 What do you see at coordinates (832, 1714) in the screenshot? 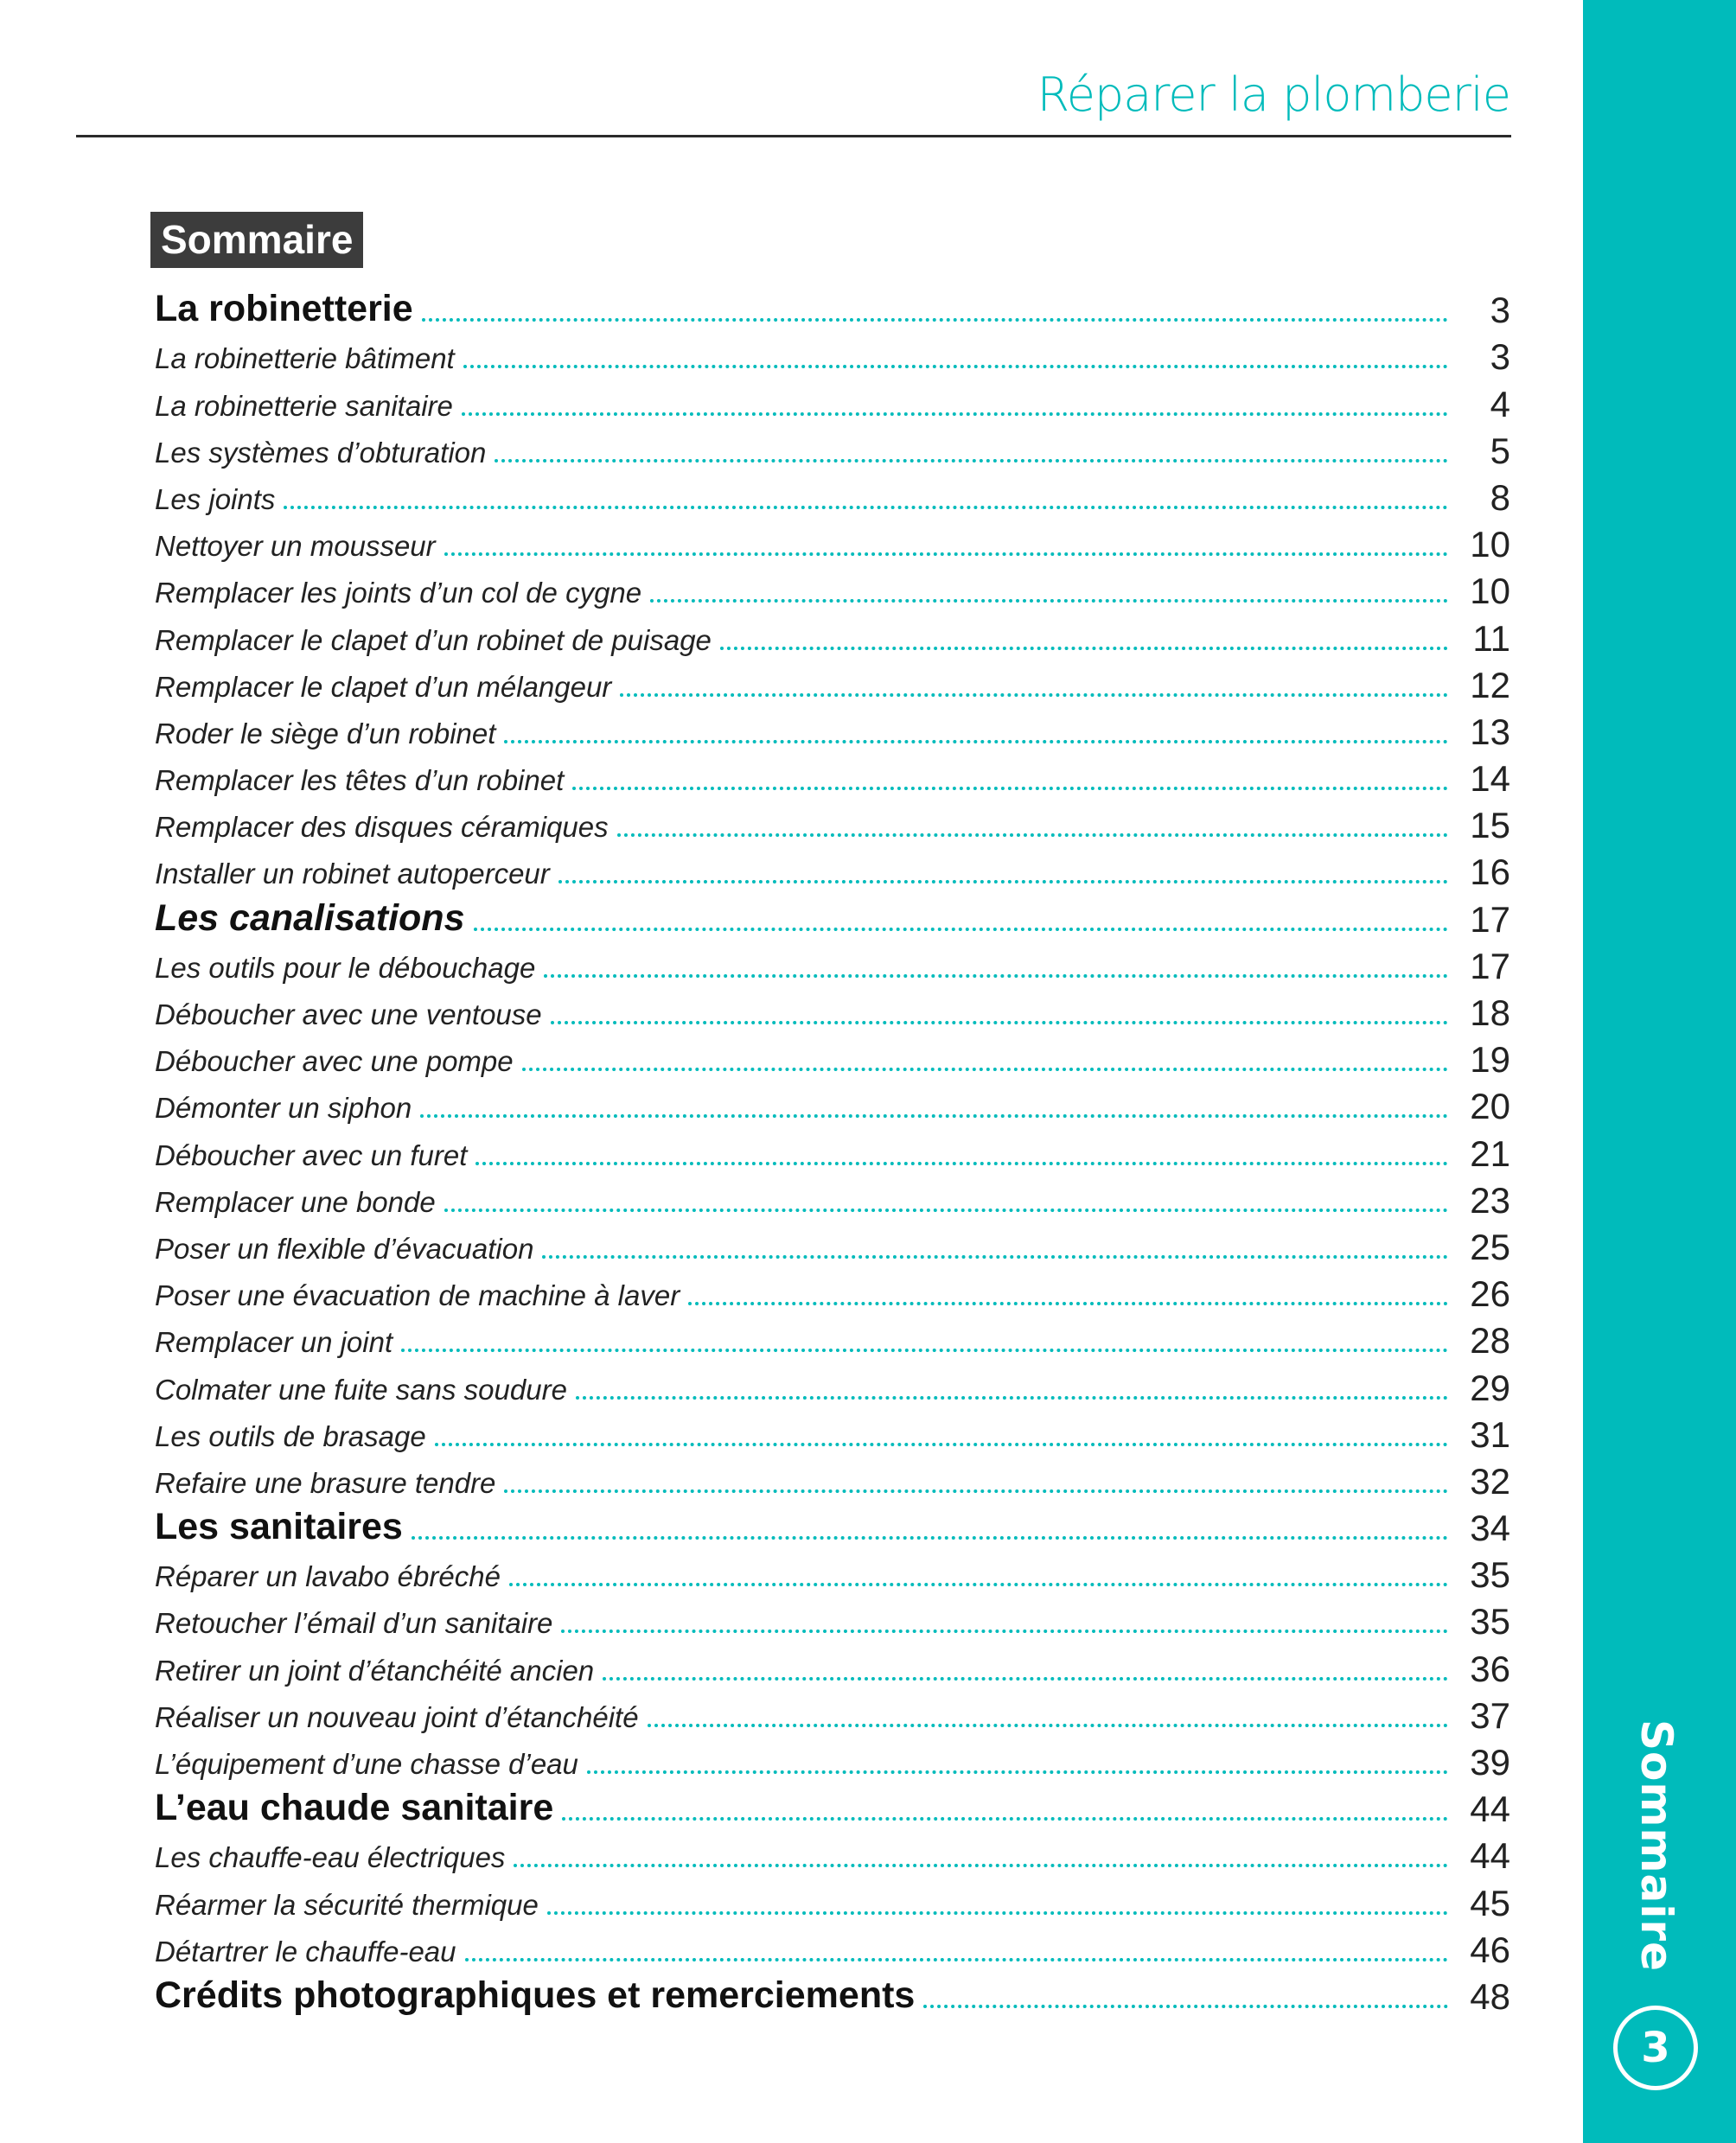
I see `toc-entry: Réaliser un nouveau joint d’étanchéité 37` at bounding box center [832, 1714].